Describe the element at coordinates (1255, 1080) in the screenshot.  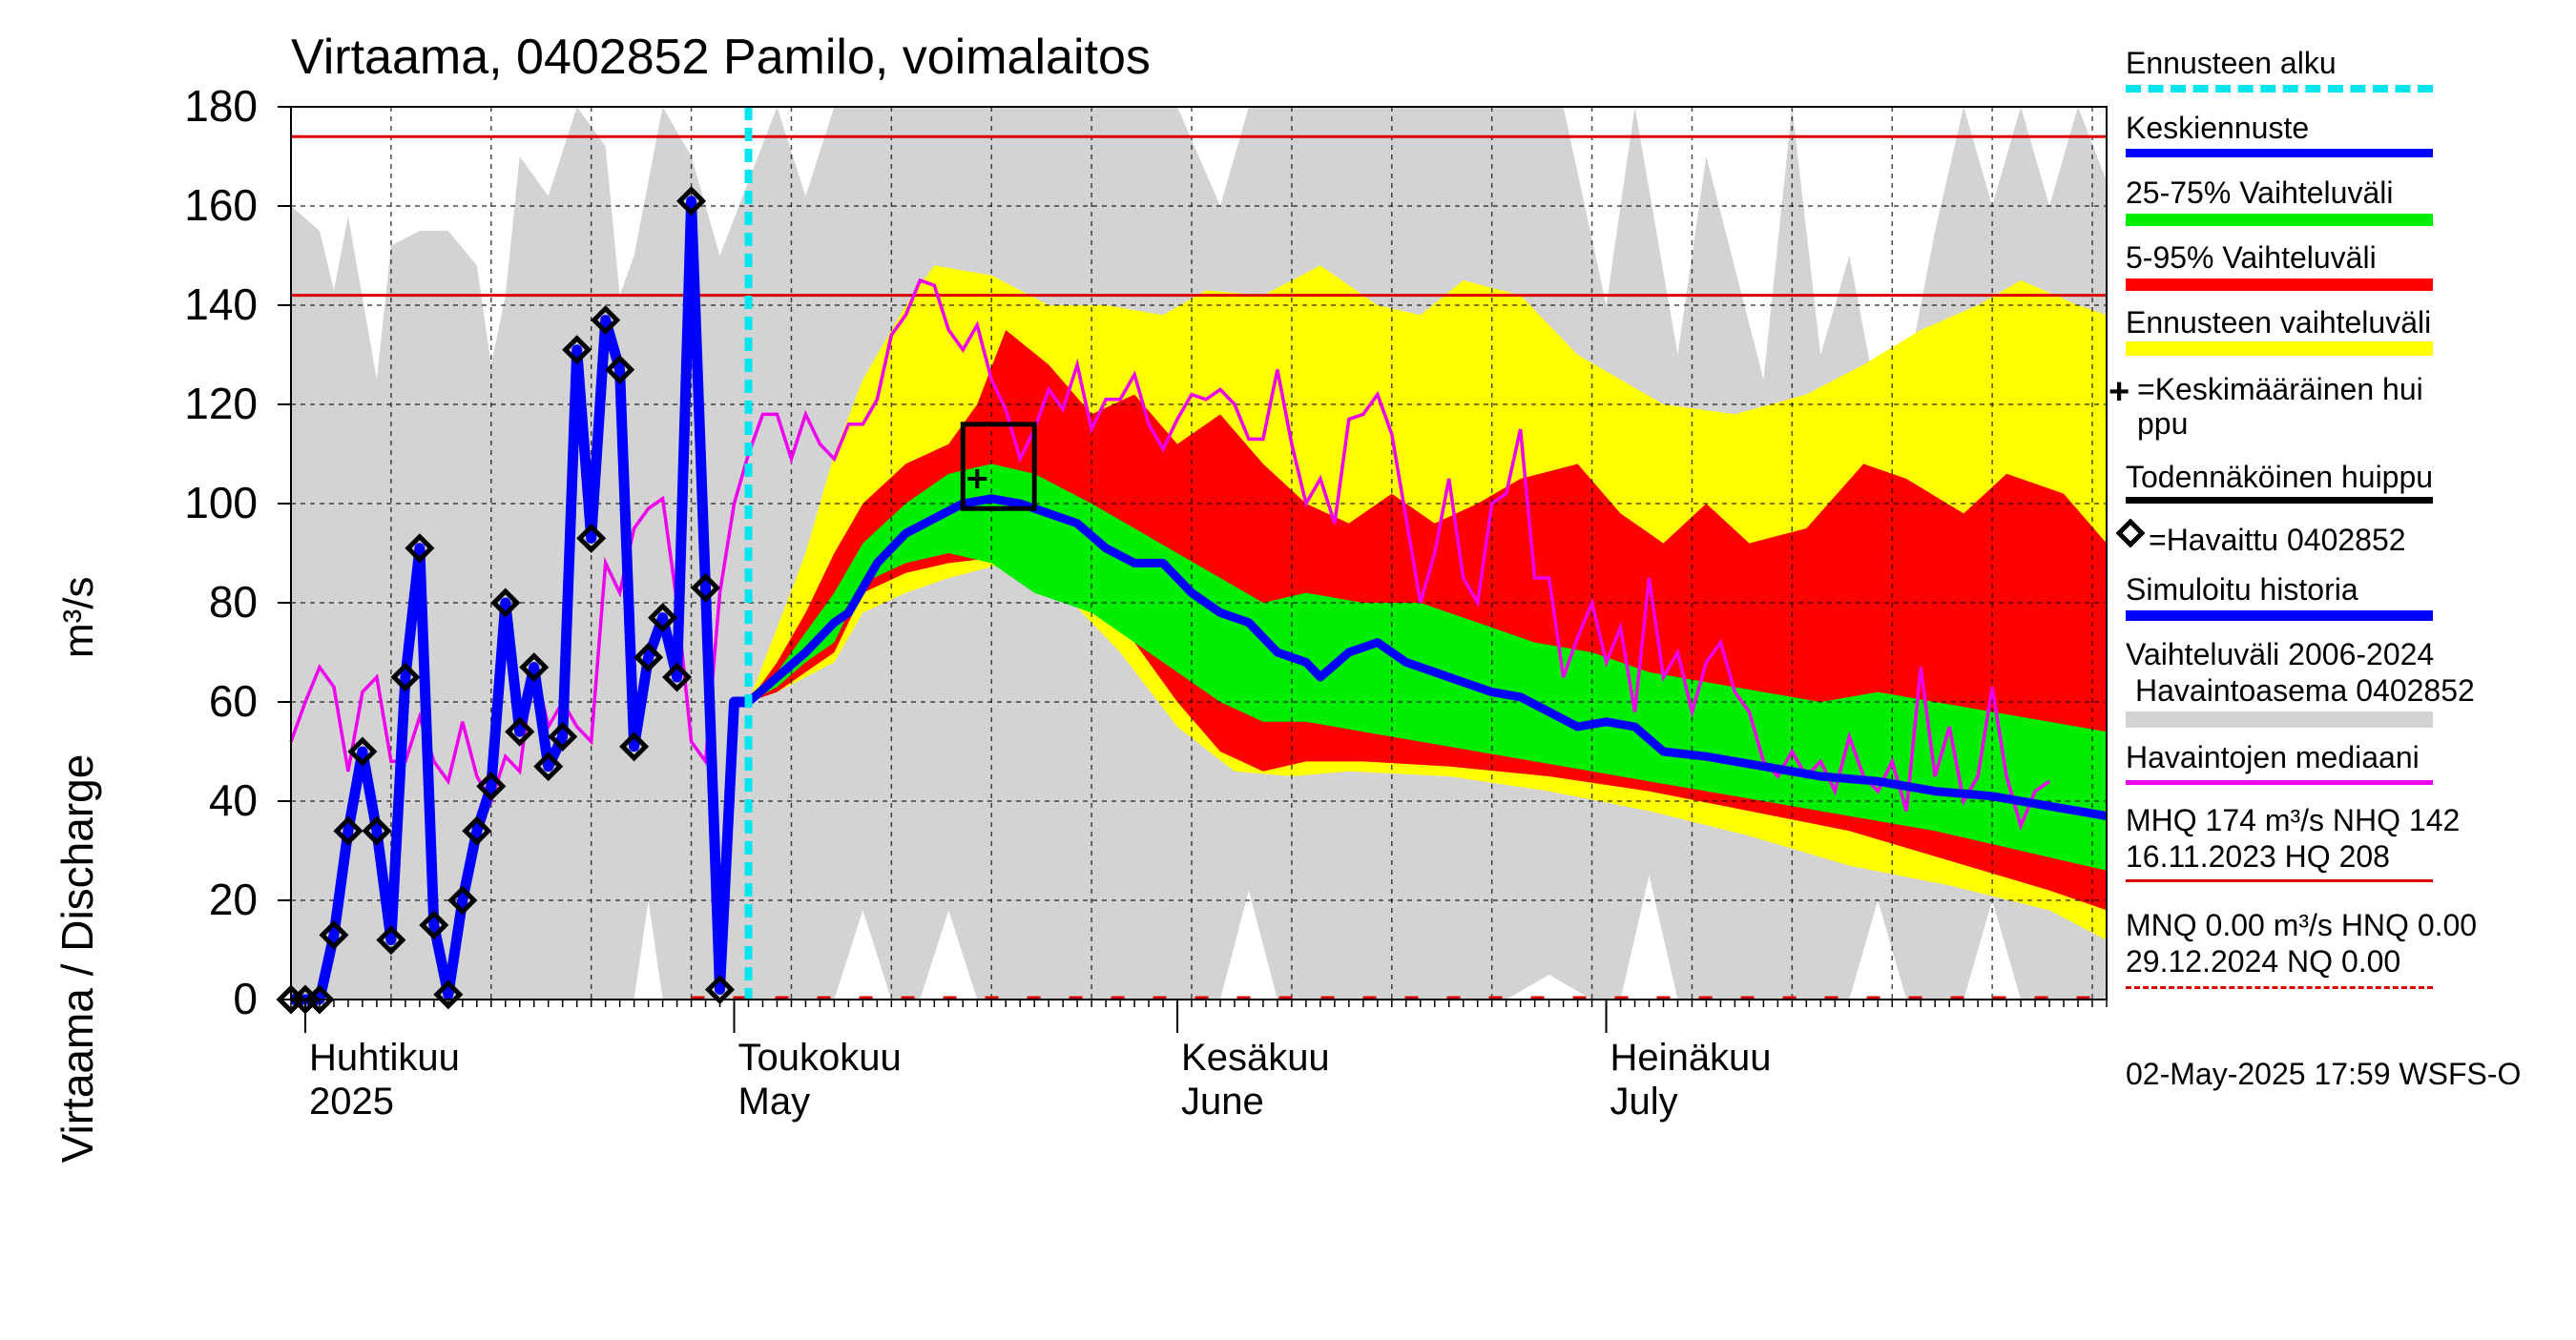
I see `x-month-label: Kesäkuu June` at that location.